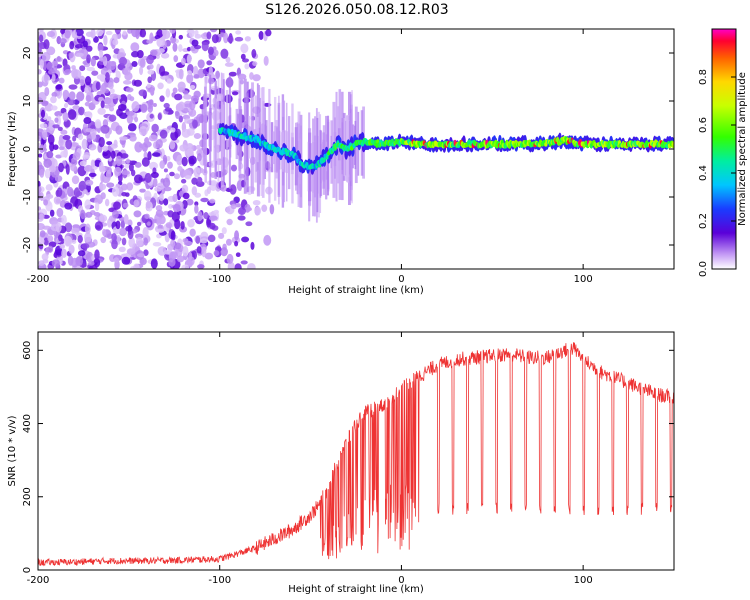 The height and width of the screenshot is (600, 750). I want to click on colorbar-tick-label: 0.4, so click(703, 173).